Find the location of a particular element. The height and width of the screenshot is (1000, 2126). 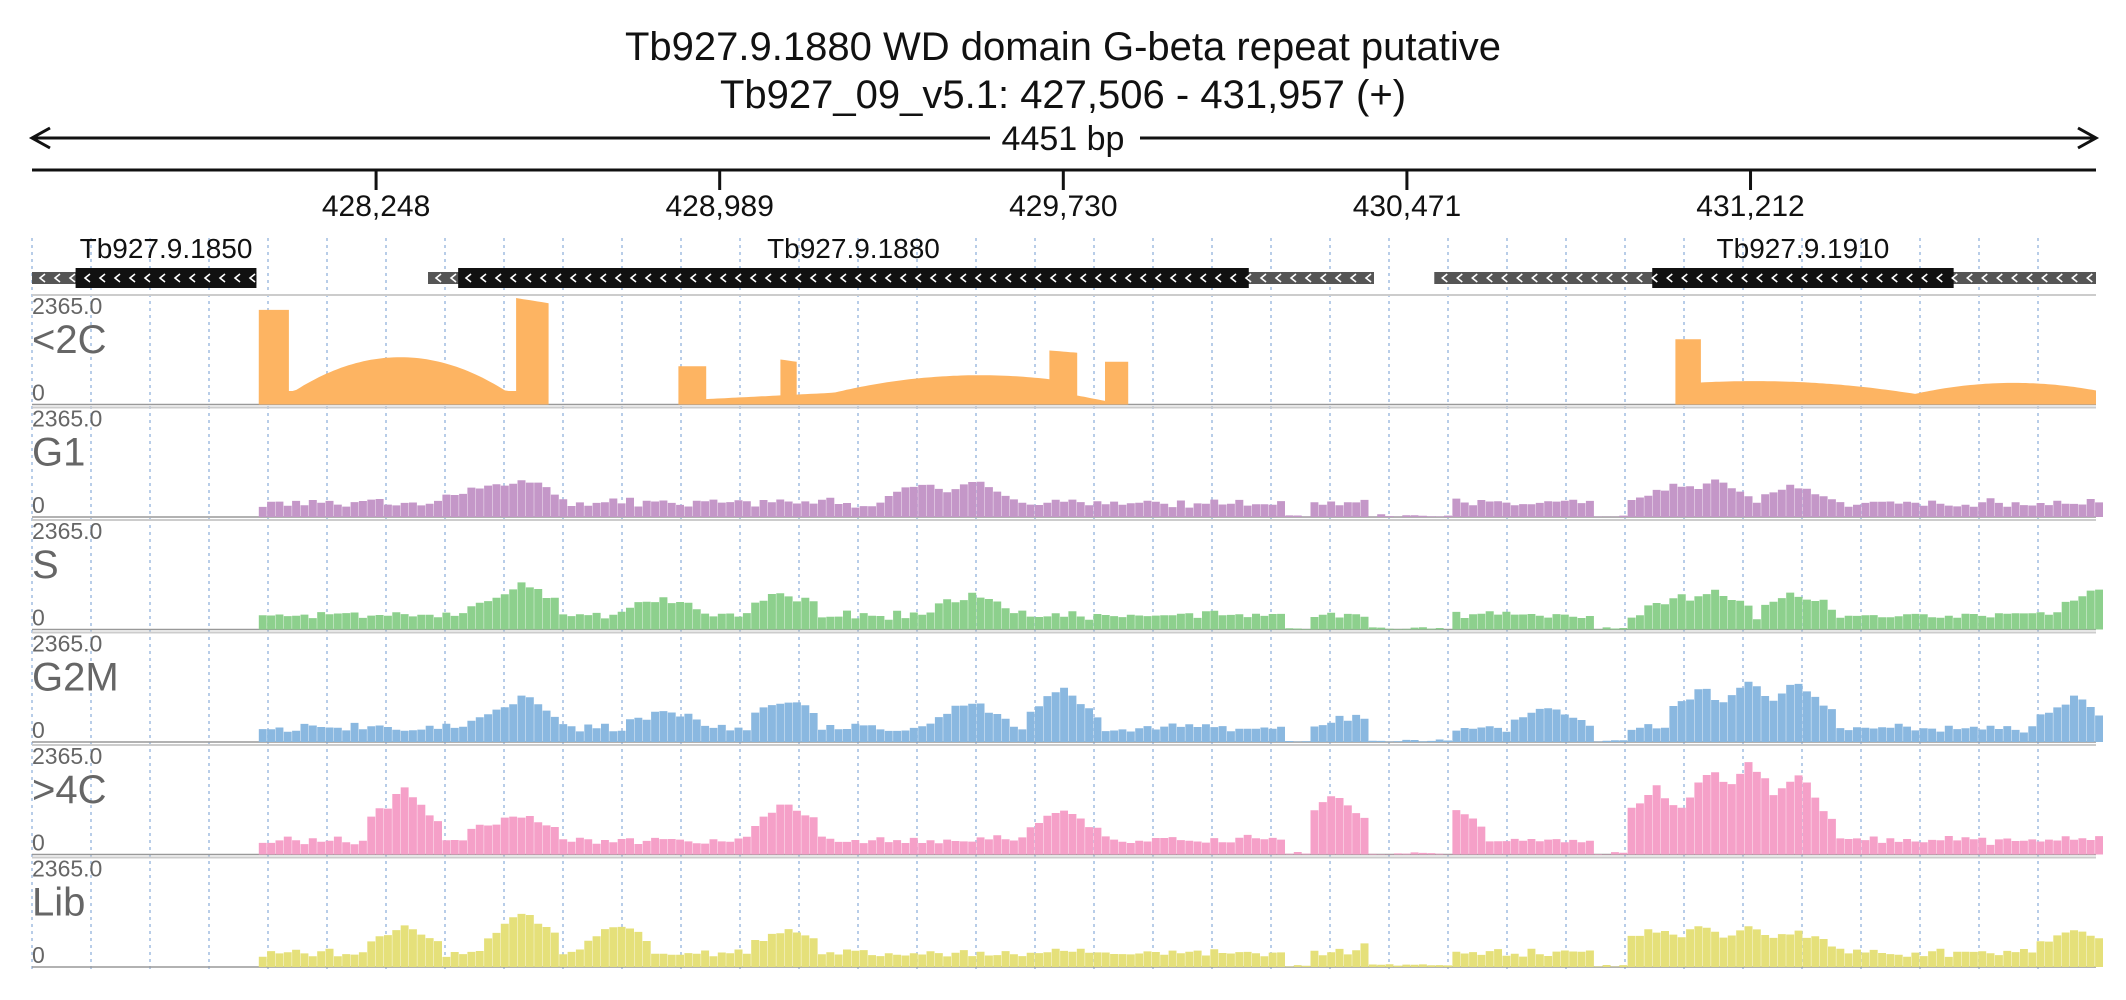

gene-track: Tb927.9.1850 Tb927.9.1880 Tb927.9.1910 is located at coordinates (1064, 260).